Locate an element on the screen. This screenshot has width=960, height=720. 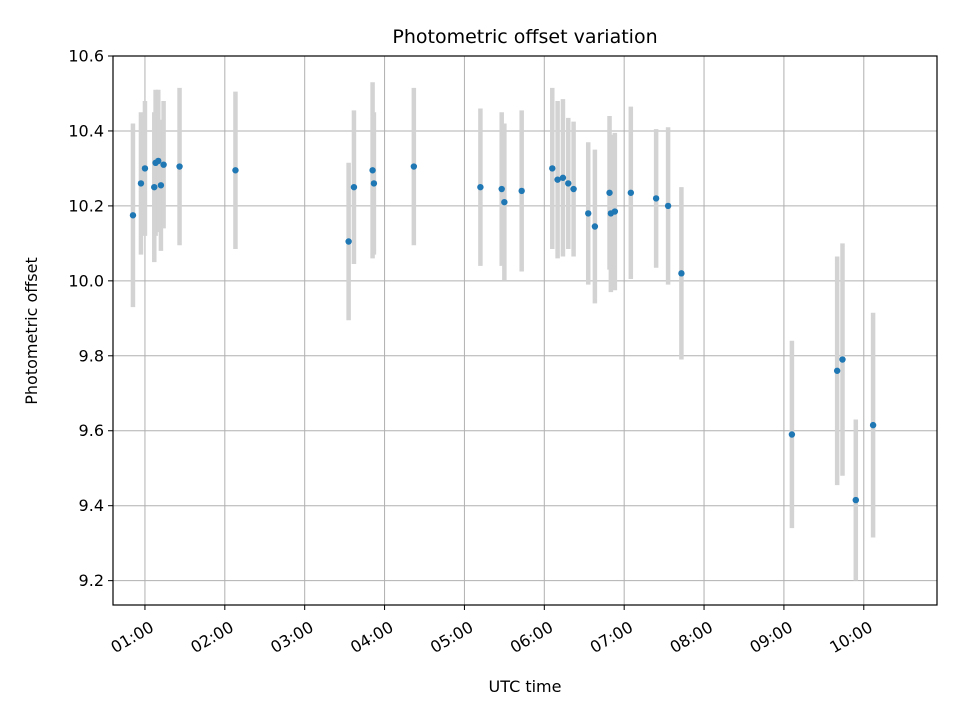
y-tick-label: 10.4 is located at coordinates (86, 130).